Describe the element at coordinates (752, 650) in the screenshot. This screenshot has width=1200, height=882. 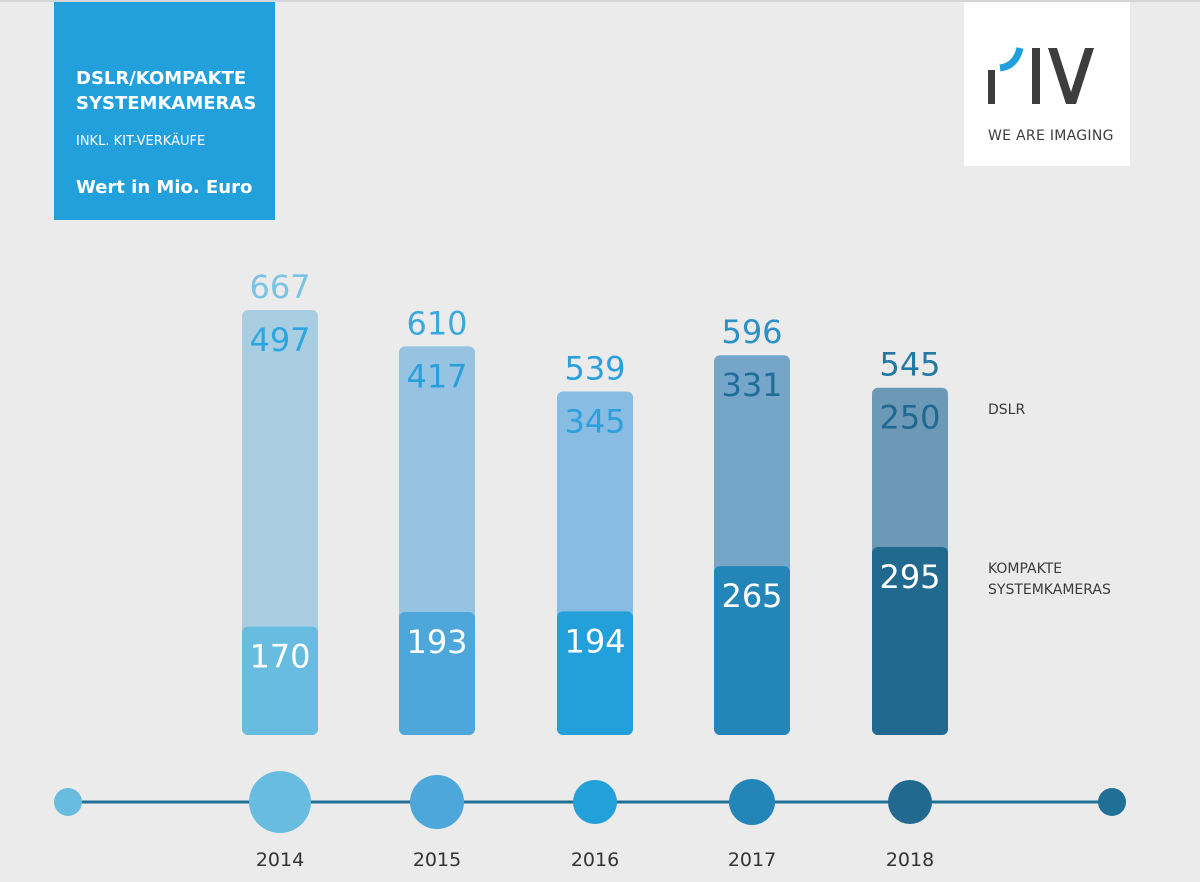
I see `bar-csc-2017` at that location.